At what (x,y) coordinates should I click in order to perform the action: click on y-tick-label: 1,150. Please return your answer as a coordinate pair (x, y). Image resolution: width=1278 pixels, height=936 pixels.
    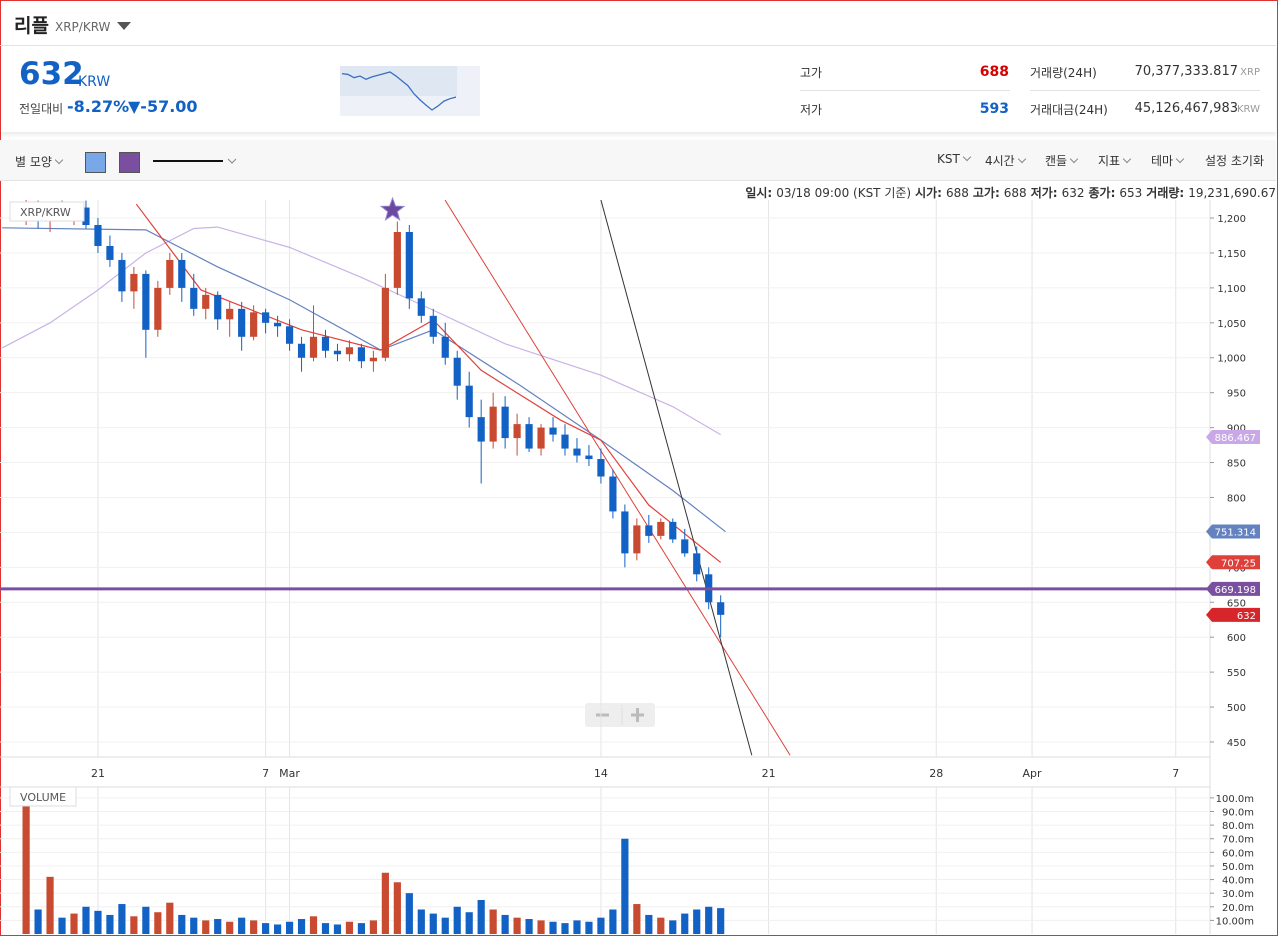
    Looking at the image, I should click on (1231, 254).